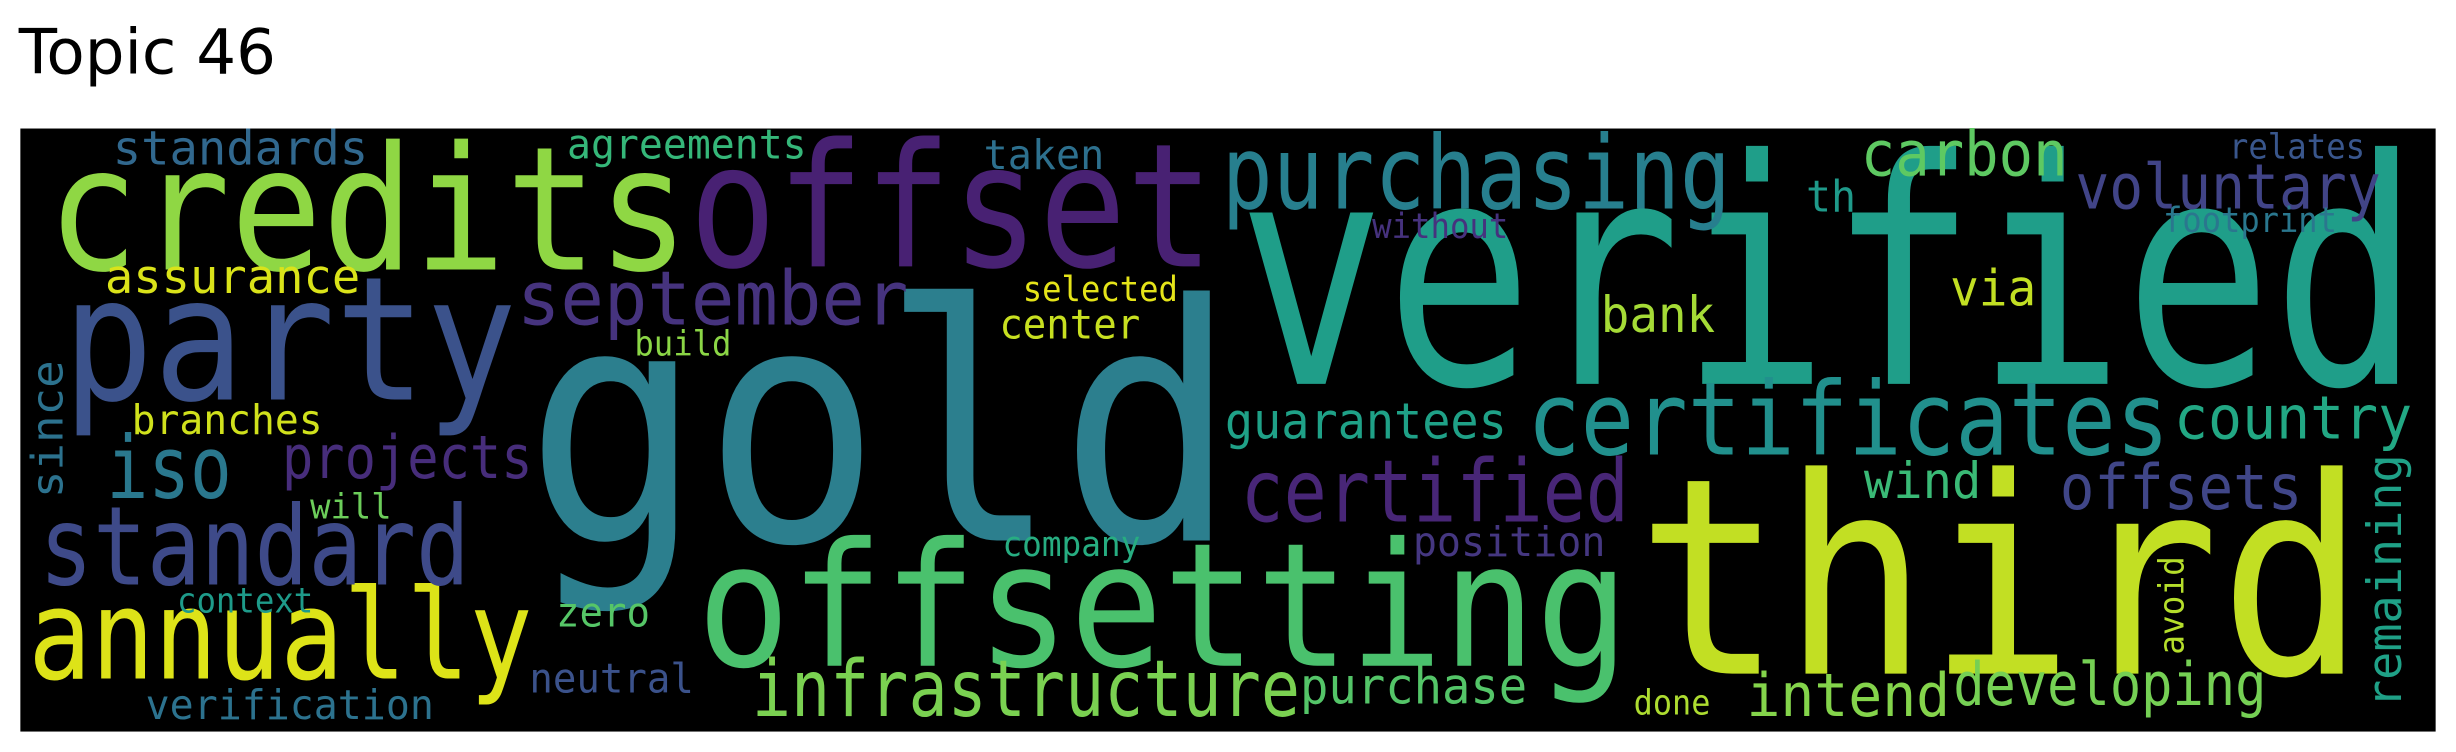  I want to click on word: avoid, so click(2172, 605).